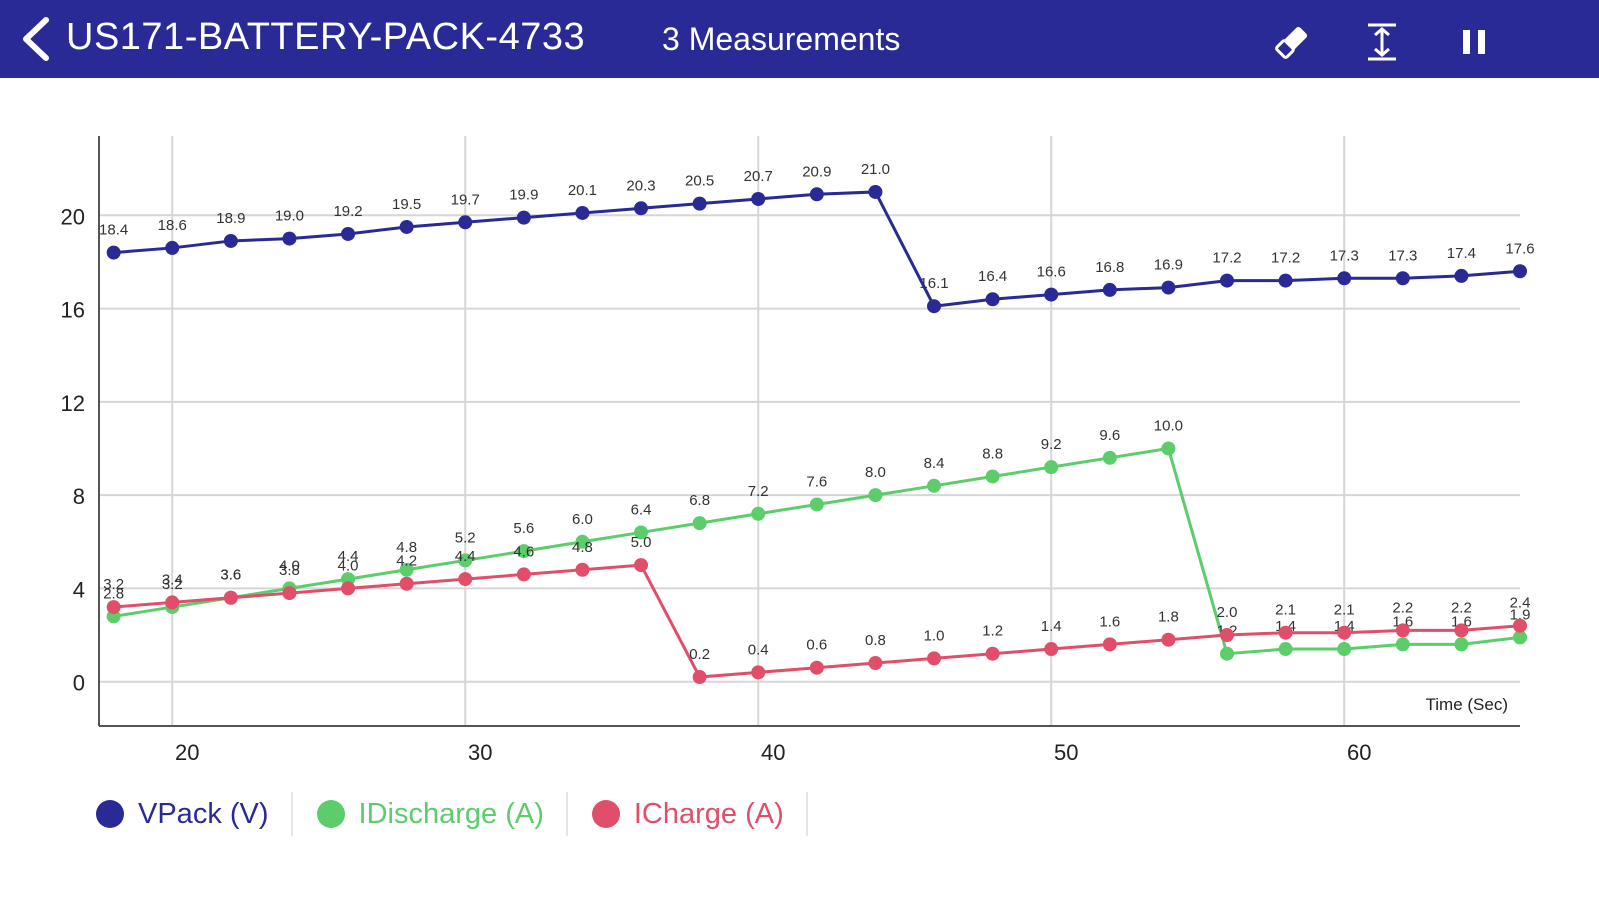 The height and width of the screenshot is (900, 1599). What do you see at coordinates (406, 561) in the screenshot?
I see `data-label: 4.2` at bounding box center [406, 561].